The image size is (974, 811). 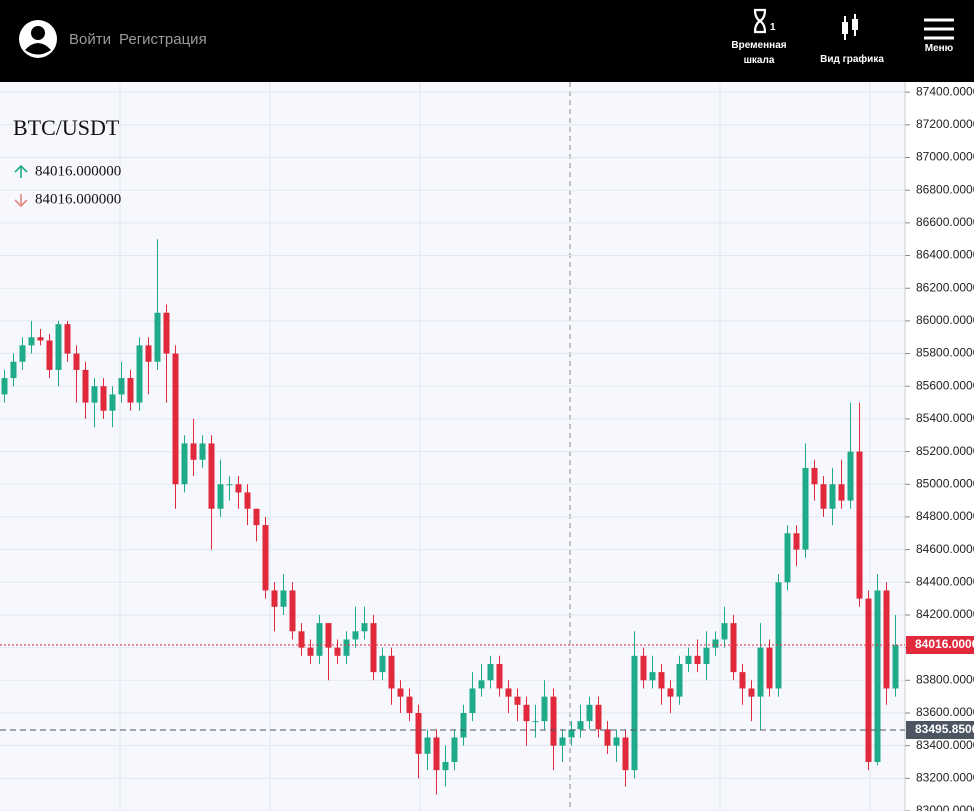 I want to click on down-arrow, so click(x=21, y=201).